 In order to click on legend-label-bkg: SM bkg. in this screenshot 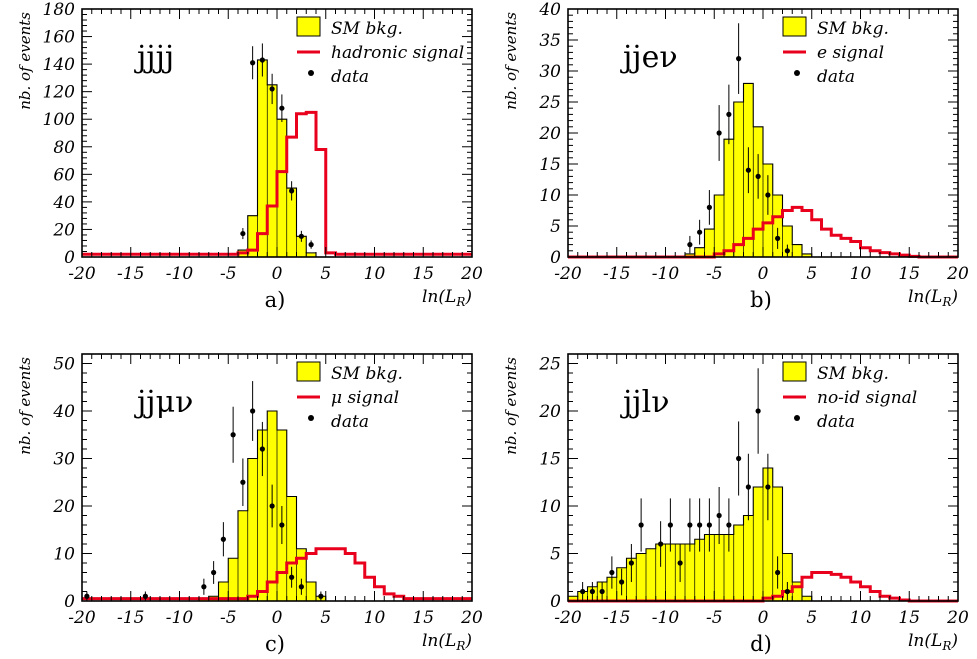, I will do `click(853, 374)`.